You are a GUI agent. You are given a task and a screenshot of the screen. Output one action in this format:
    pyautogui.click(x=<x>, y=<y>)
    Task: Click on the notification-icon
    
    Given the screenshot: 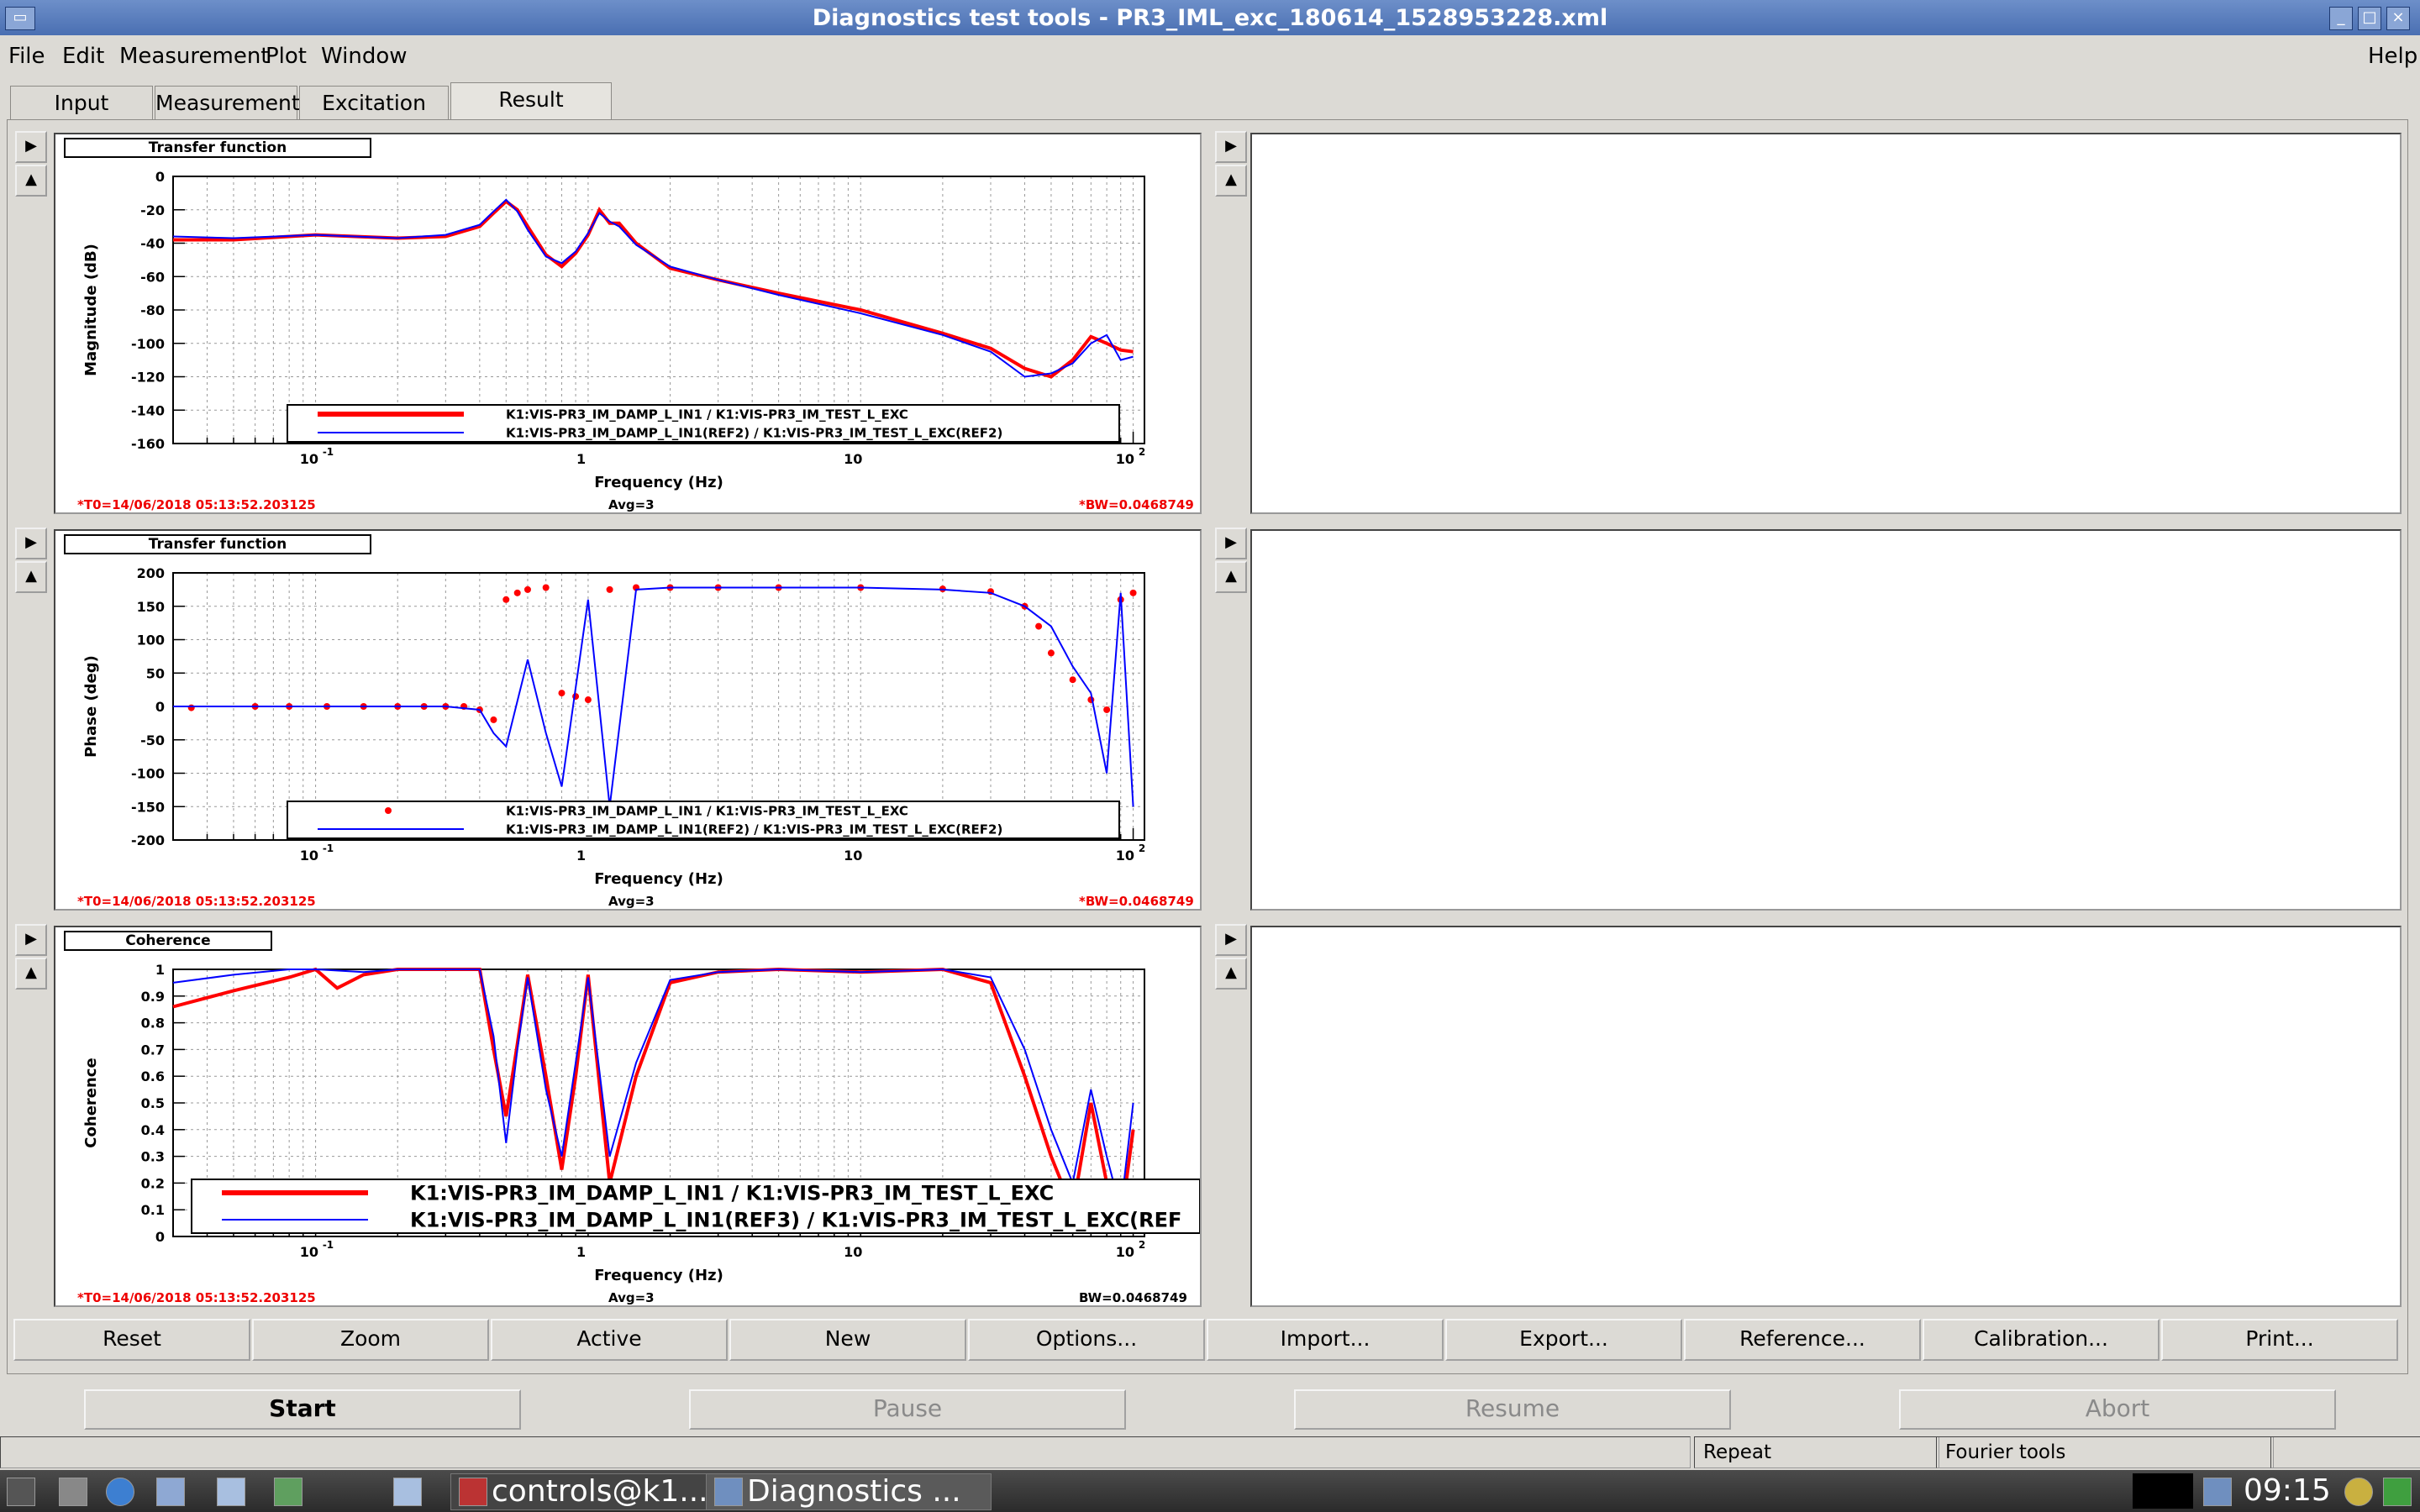 What is the action you would take?
    pyautogui.click(x=2358, y=1492)
    